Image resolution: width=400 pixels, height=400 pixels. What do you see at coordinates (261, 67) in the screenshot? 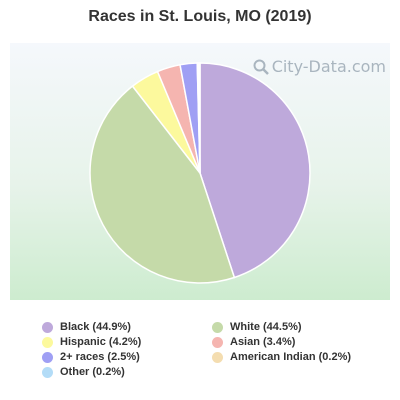
I see `magnifier-icon` at bounding box center [261, 67].